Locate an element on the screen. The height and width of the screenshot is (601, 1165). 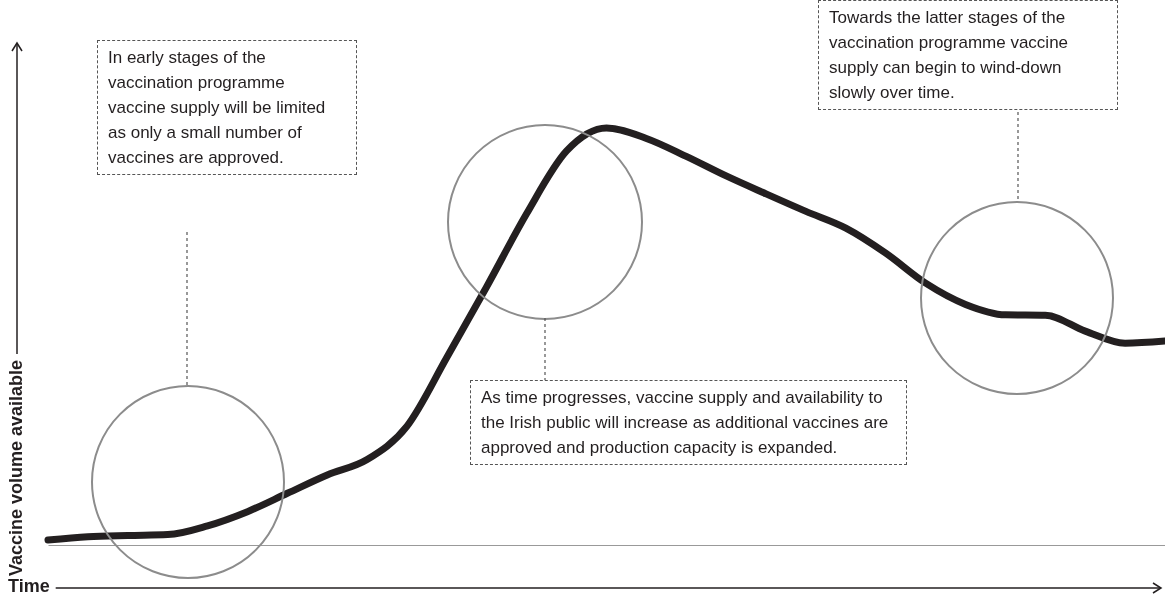
annotation: As time progresses, vaccine supply and availability to the Irish public will increase as additional vaccines are approved and production capacity is expanded. is located at coordinates (688, 422).